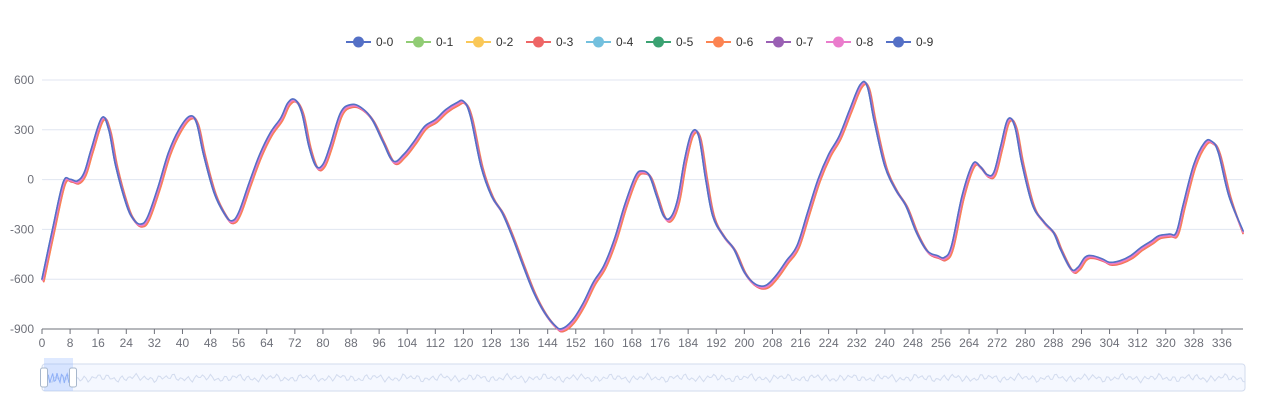 This screenshot has width=1283, height=400. I want to click on zoom-handle-left, so click(44, 377).